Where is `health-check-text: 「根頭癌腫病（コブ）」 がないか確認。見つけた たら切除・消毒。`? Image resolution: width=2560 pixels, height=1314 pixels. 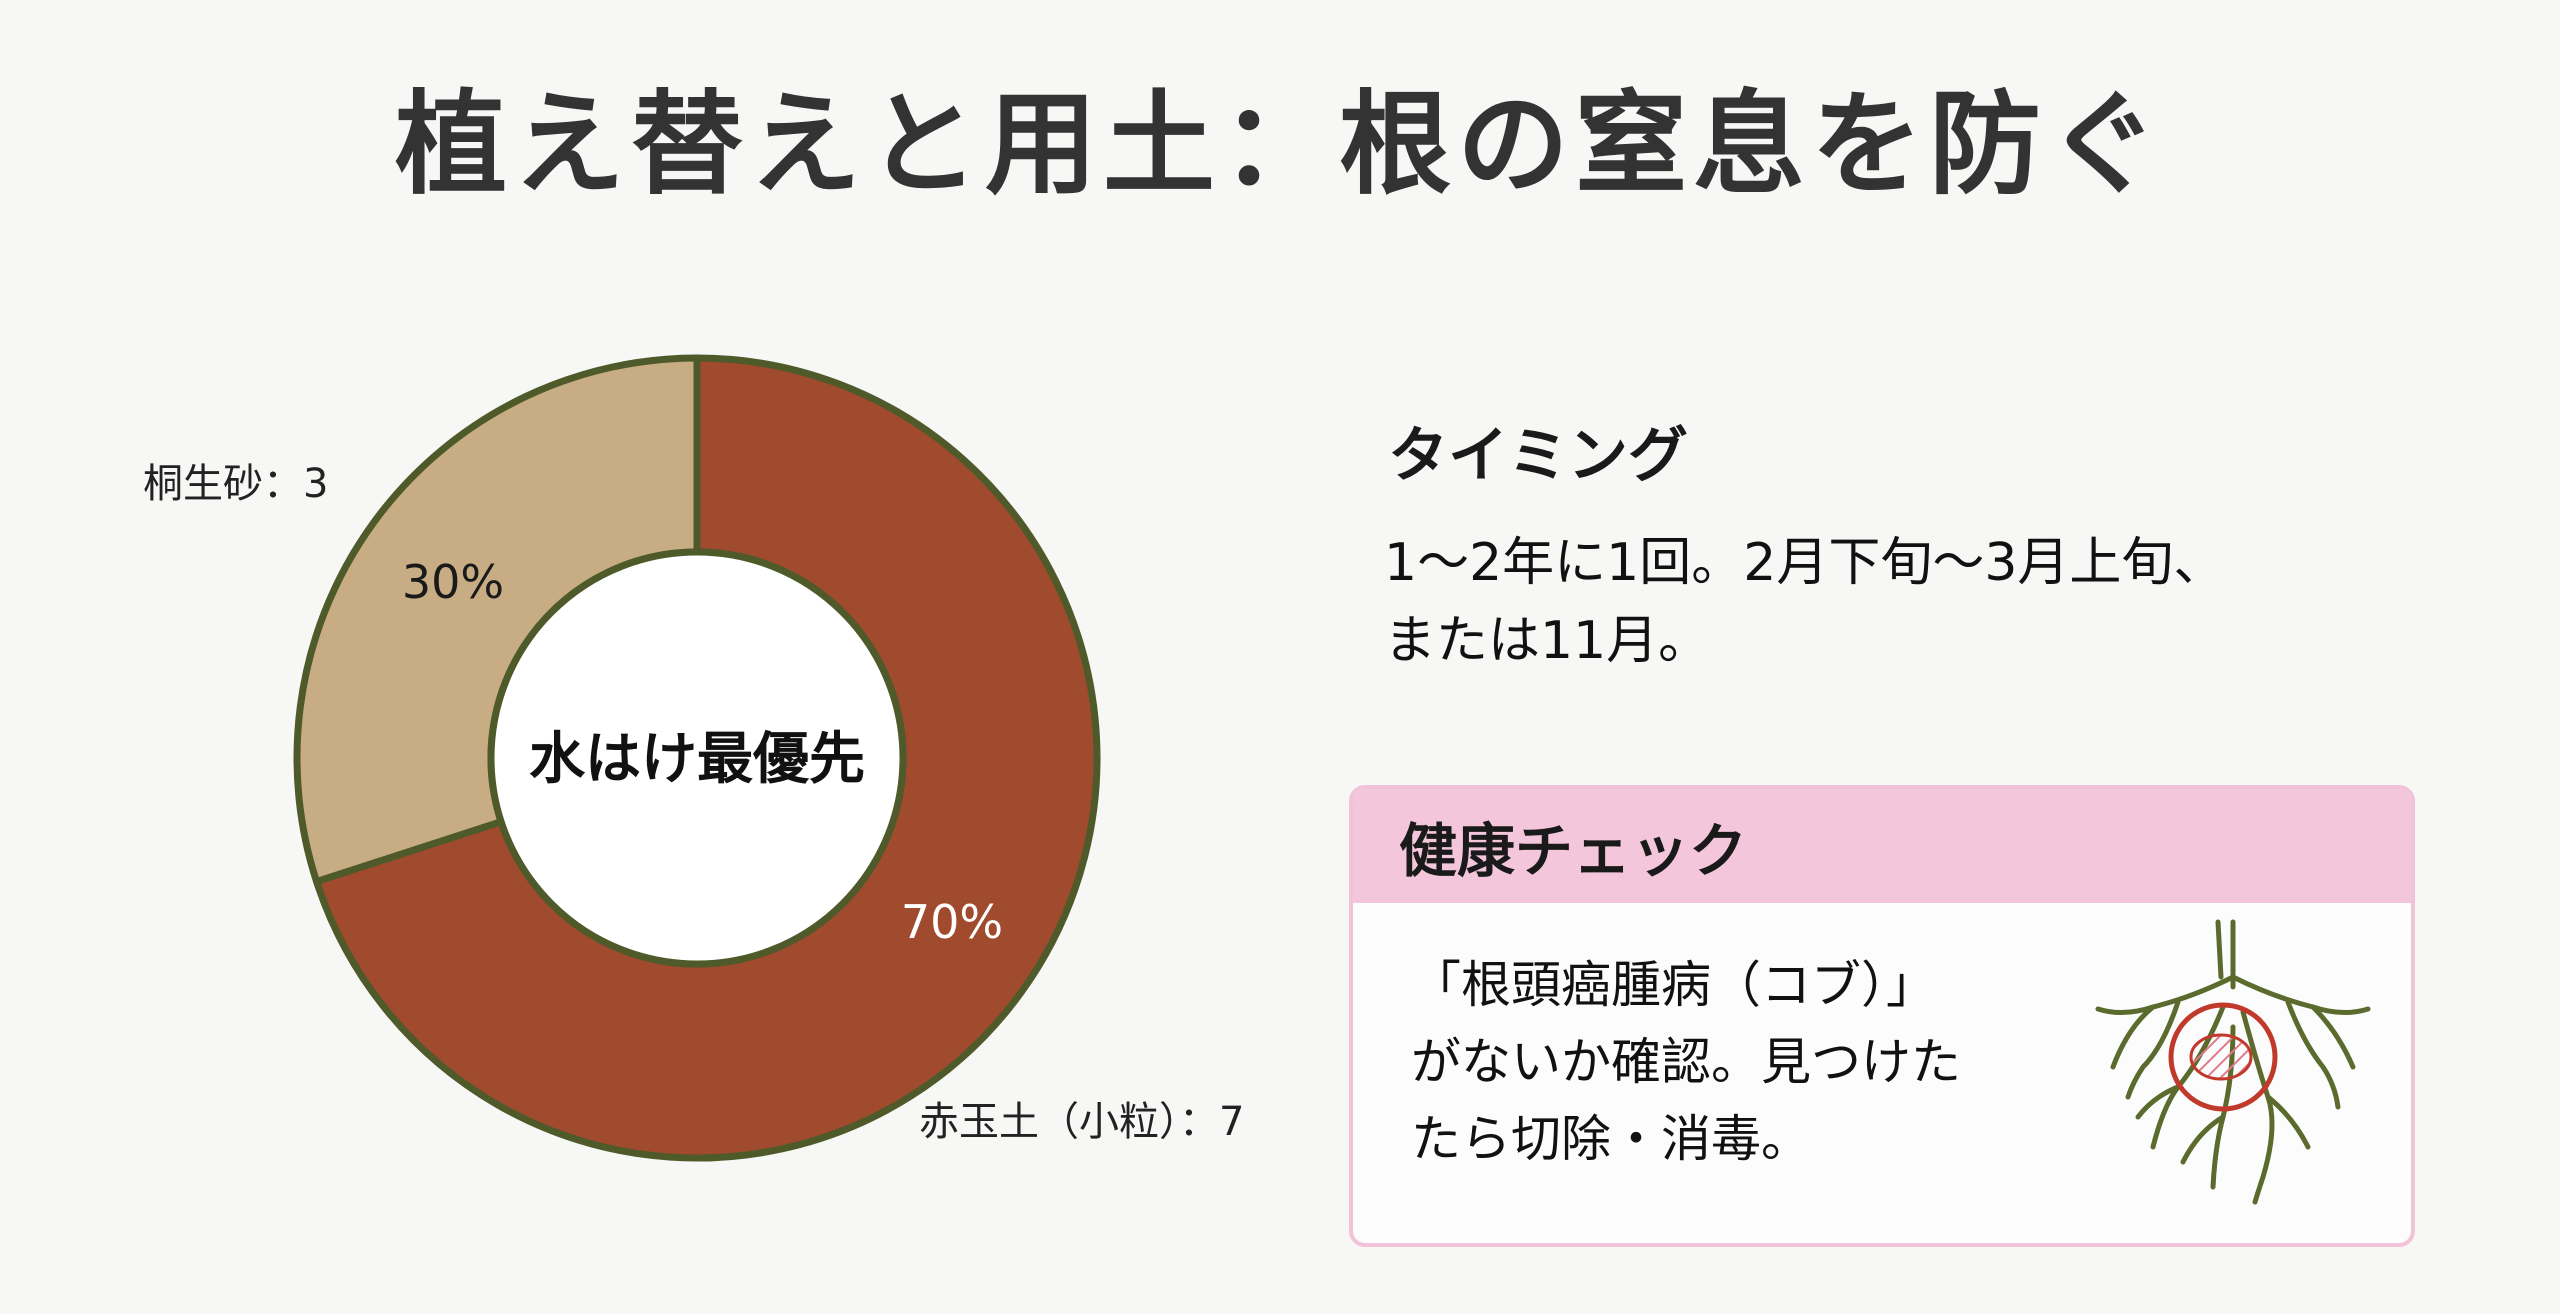 health-check-text: 「根頭癌腫病（コブ）」 がないか確認。見つけた たら切除・消毒。 is located at coordinates (1686, 1062).